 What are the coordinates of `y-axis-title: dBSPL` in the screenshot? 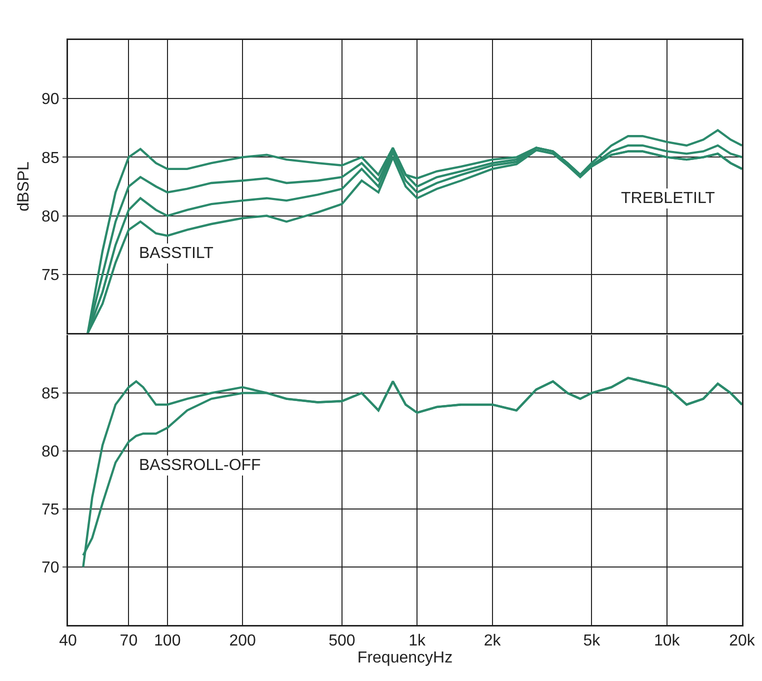 It's located at (24, 186).